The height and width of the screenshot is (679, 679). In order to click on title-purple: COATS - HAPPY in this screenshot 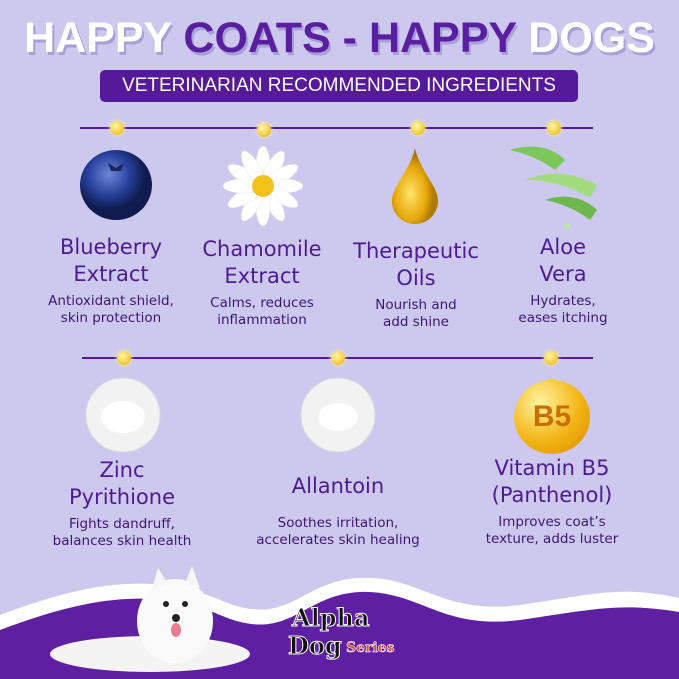, I will do `click(350, 38)`.